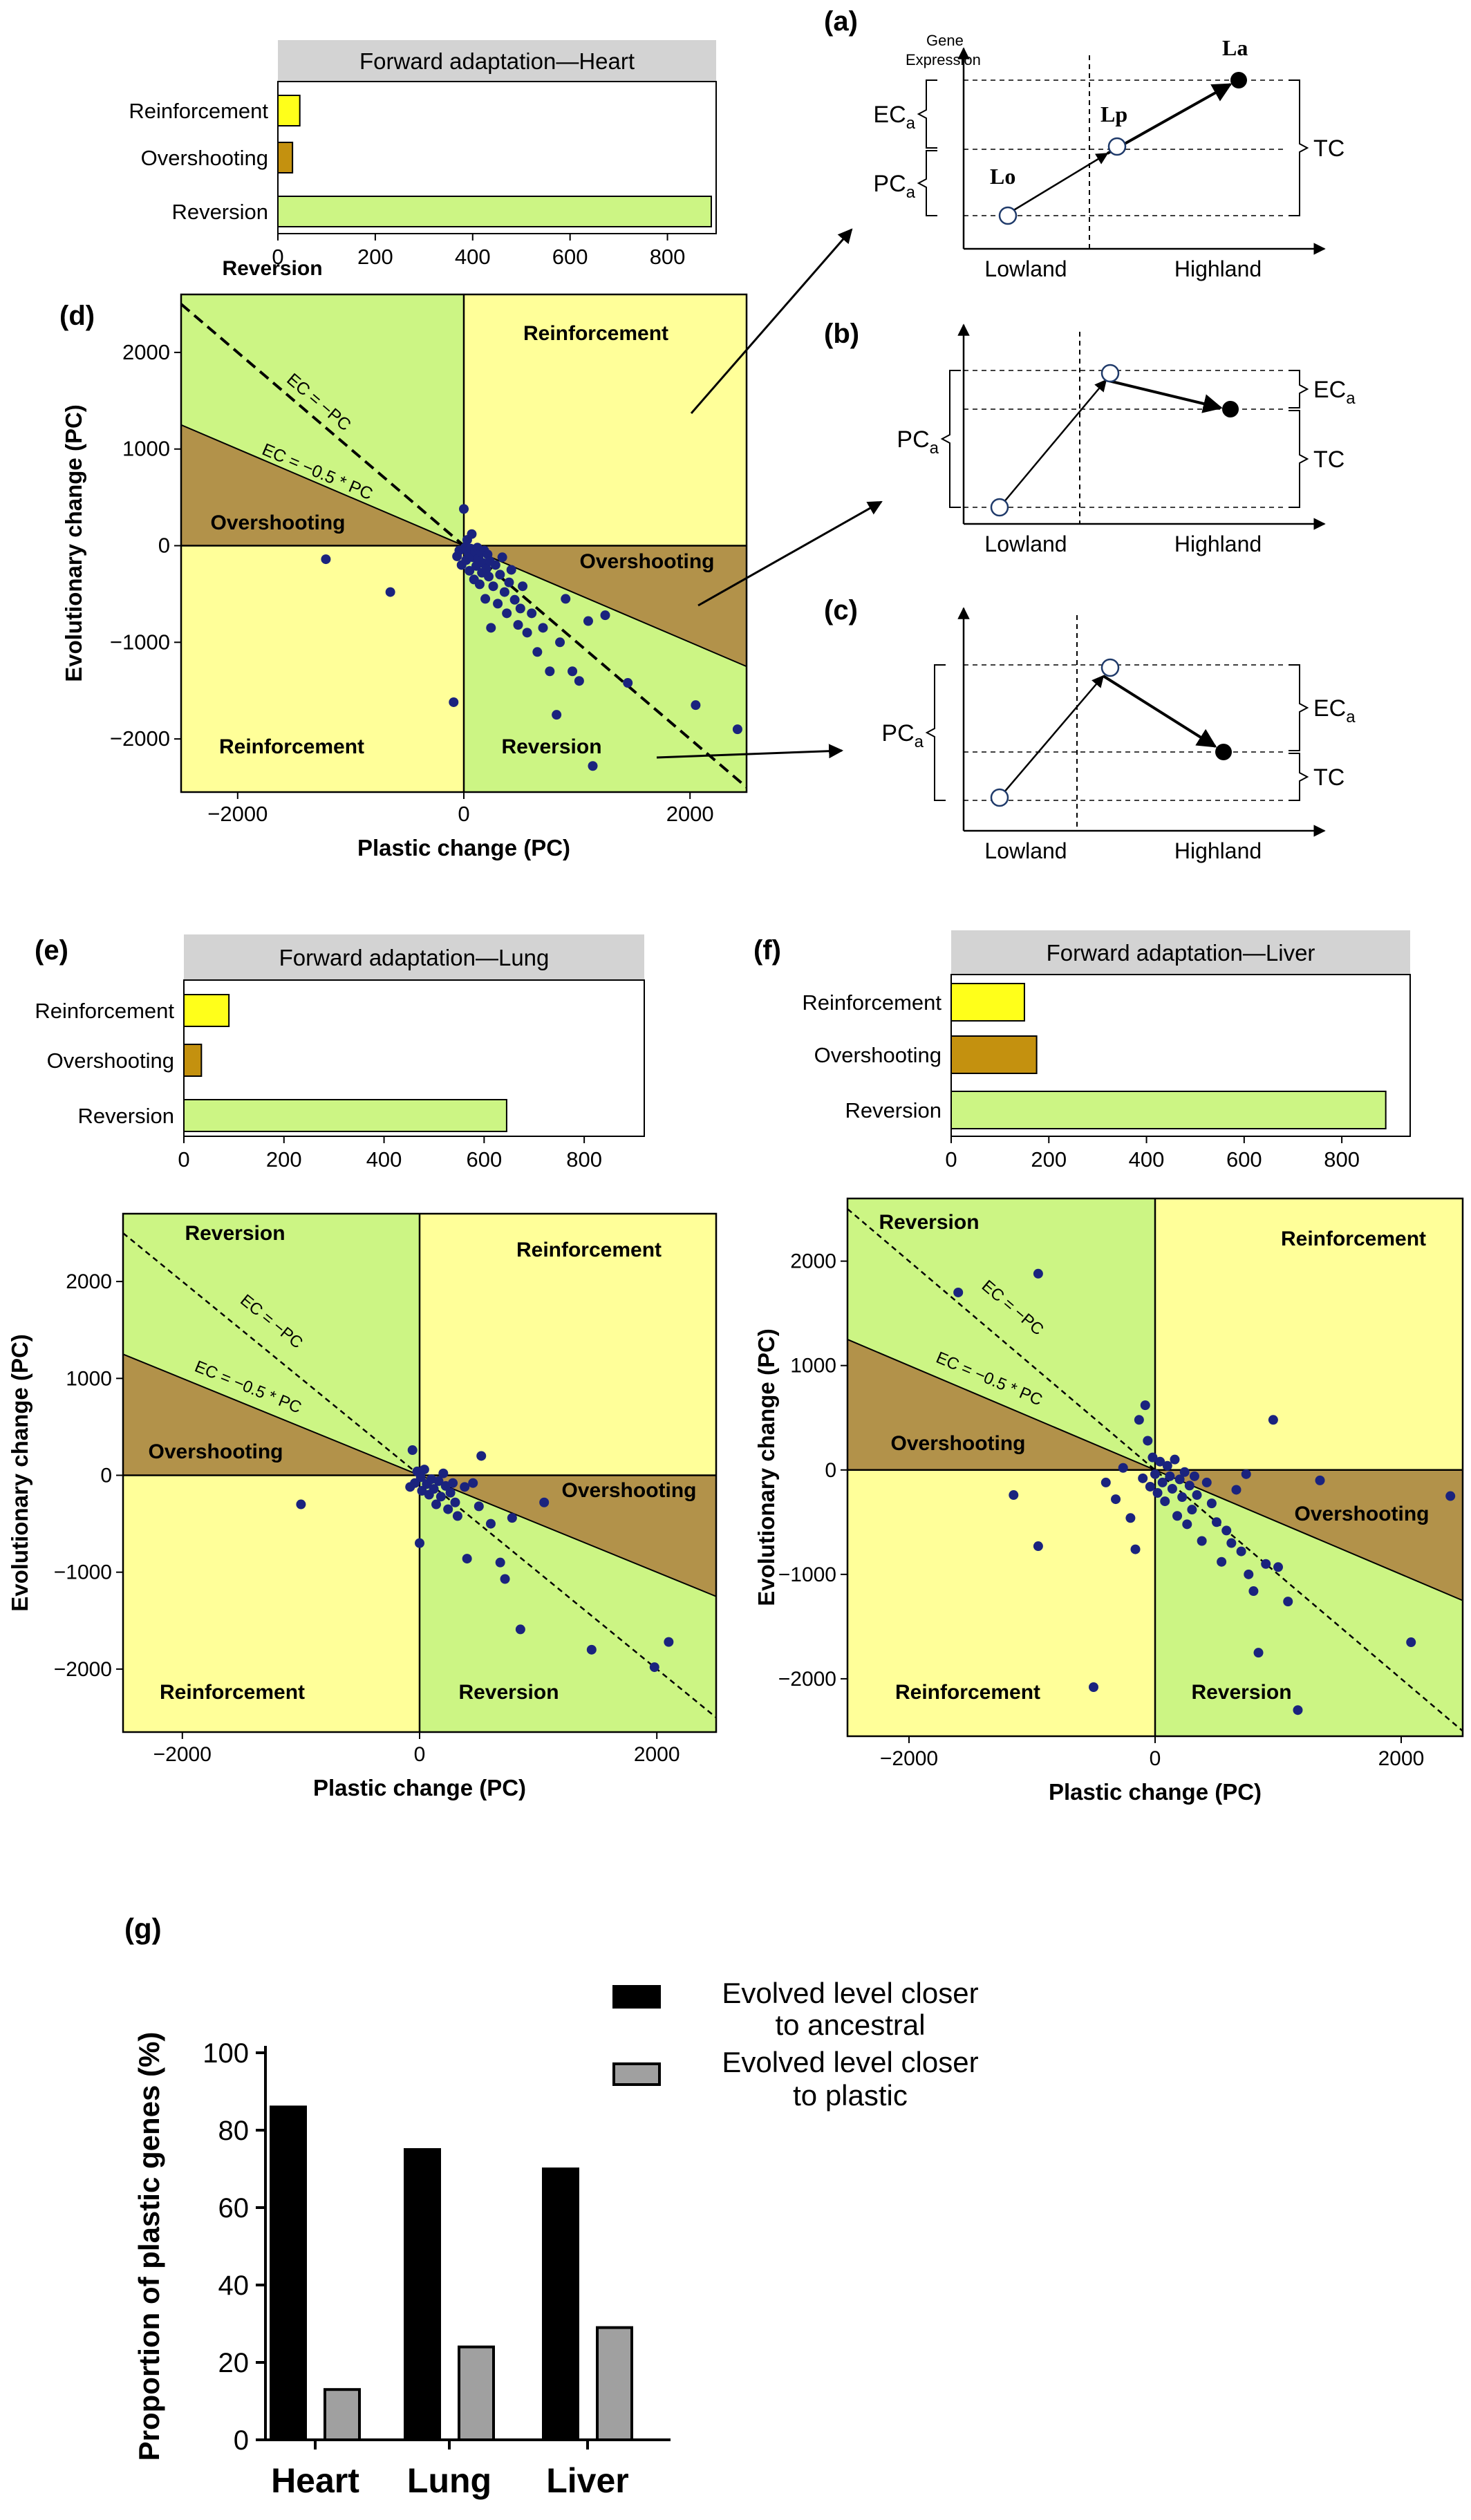 This screenshot has width=1471, height=2520. I want to click on lowland-label: Lowland, so click(1026, 850).